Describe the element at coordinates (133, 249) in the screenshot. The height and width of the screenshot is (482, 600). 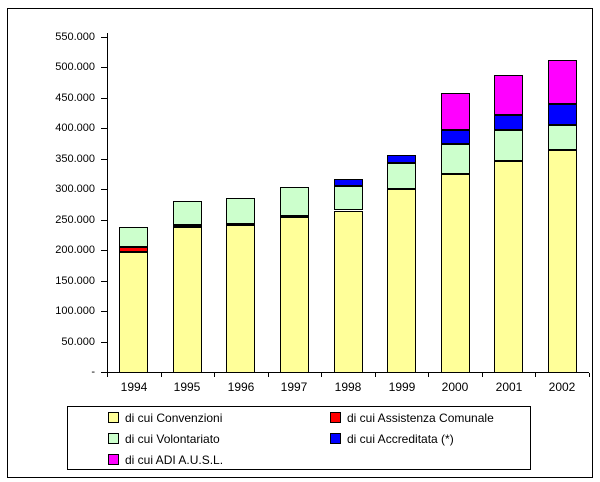
I see `bar-1994-di-cui-assistenza-comunale` at that location.